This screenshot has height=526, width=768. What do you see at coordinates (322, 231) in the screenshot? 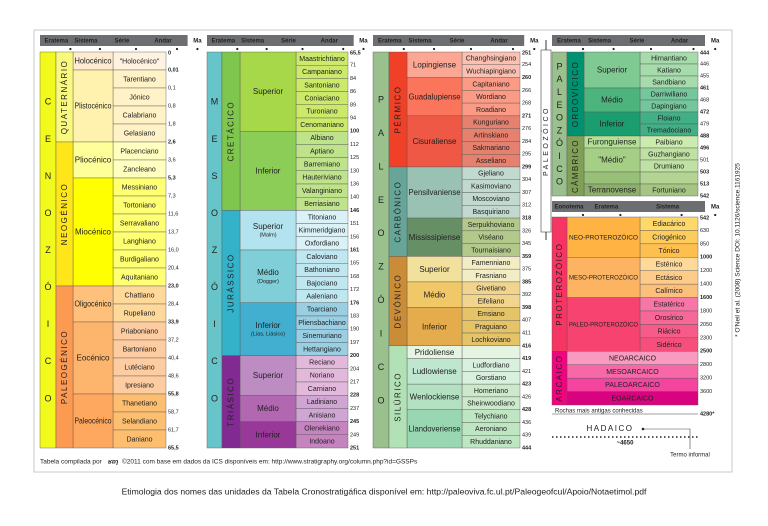
I see `stage-label: Kimmeridgiano` at bounding box center [322, 231].